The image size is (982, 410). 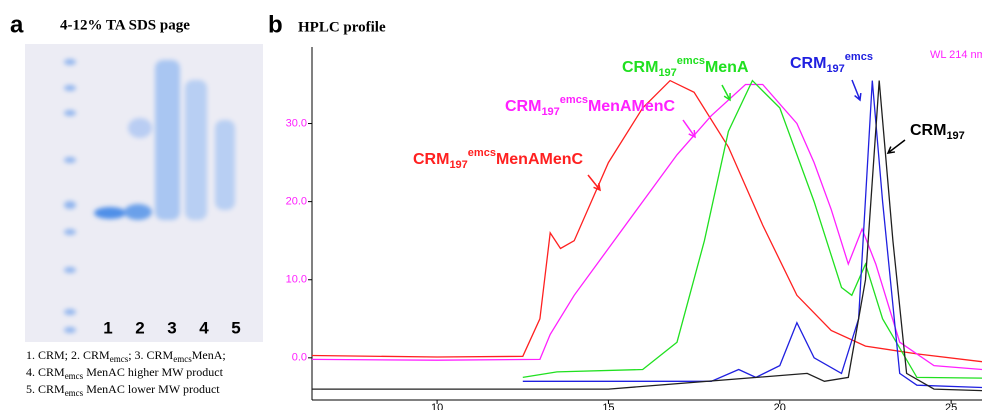 I want to click on legend-line: 5. CRMemcs MenAC lower MW product, so click(x=123, y=390).